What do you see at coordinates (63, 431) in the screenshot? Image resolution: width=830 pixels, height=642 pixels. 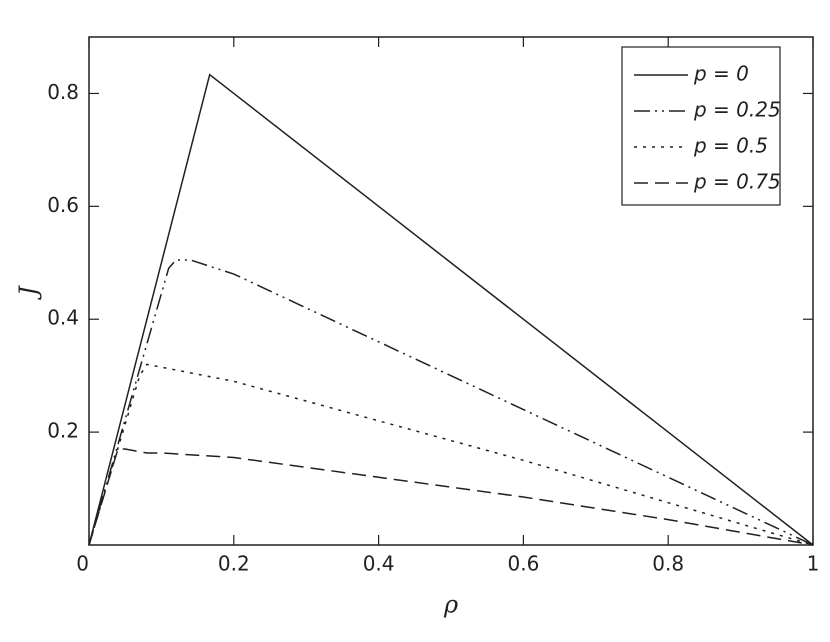 I see `y-tick-label: 0.2` at bounding box center [63, 431].